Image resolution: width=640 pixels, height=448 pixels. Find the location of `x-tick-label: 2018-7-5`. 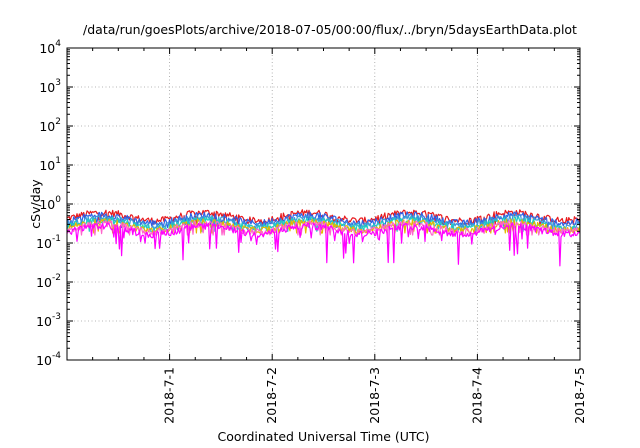

x-tick-label: 2018-7-5 is located at coordinates (579, 395).